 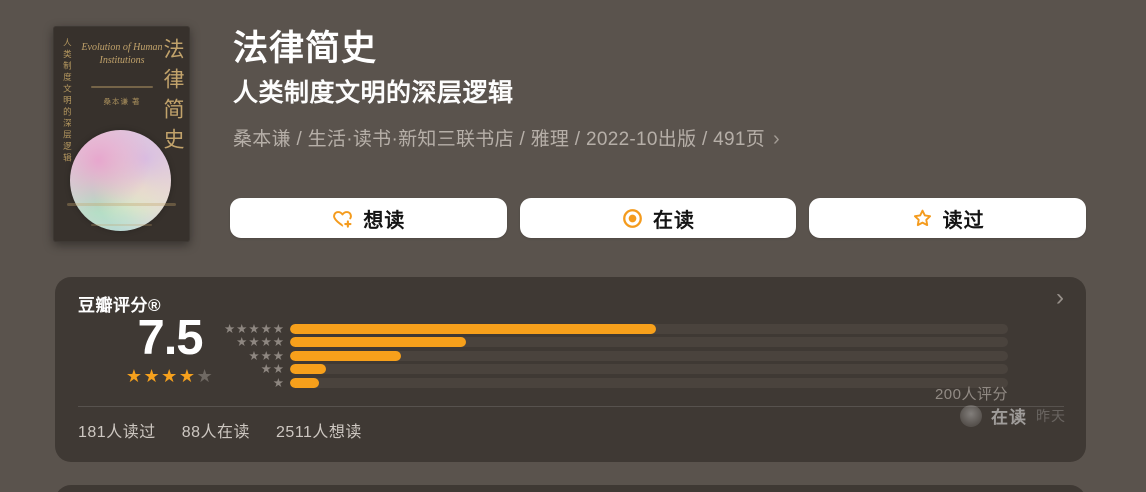 What do you see at coordinates (674, 220) in the screenshot?
I see `reading-label: 在读` at bounding box center [674, 220].